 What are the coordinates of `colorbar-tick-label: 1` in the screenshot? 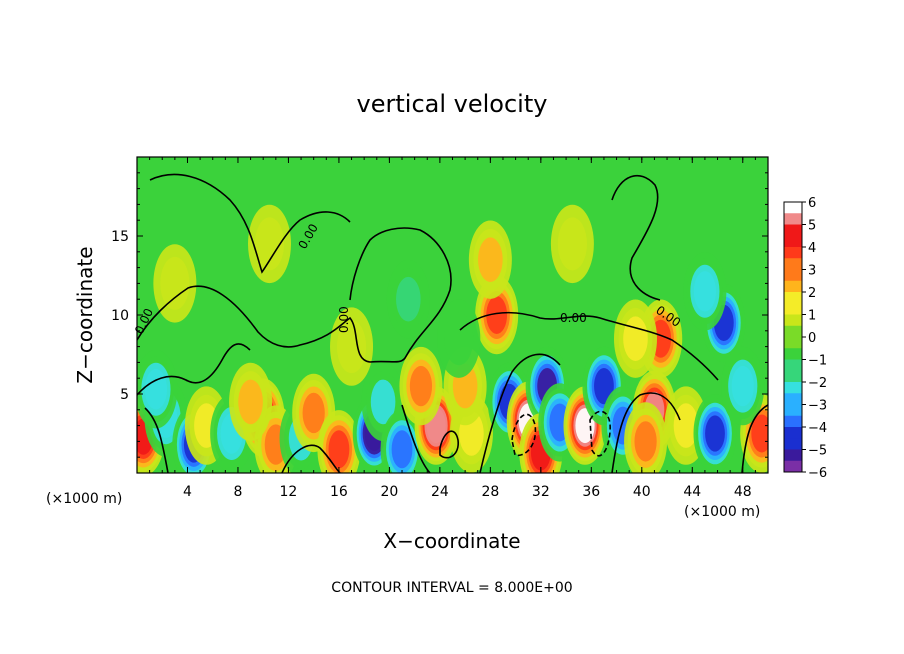 It's located at (812, 316).